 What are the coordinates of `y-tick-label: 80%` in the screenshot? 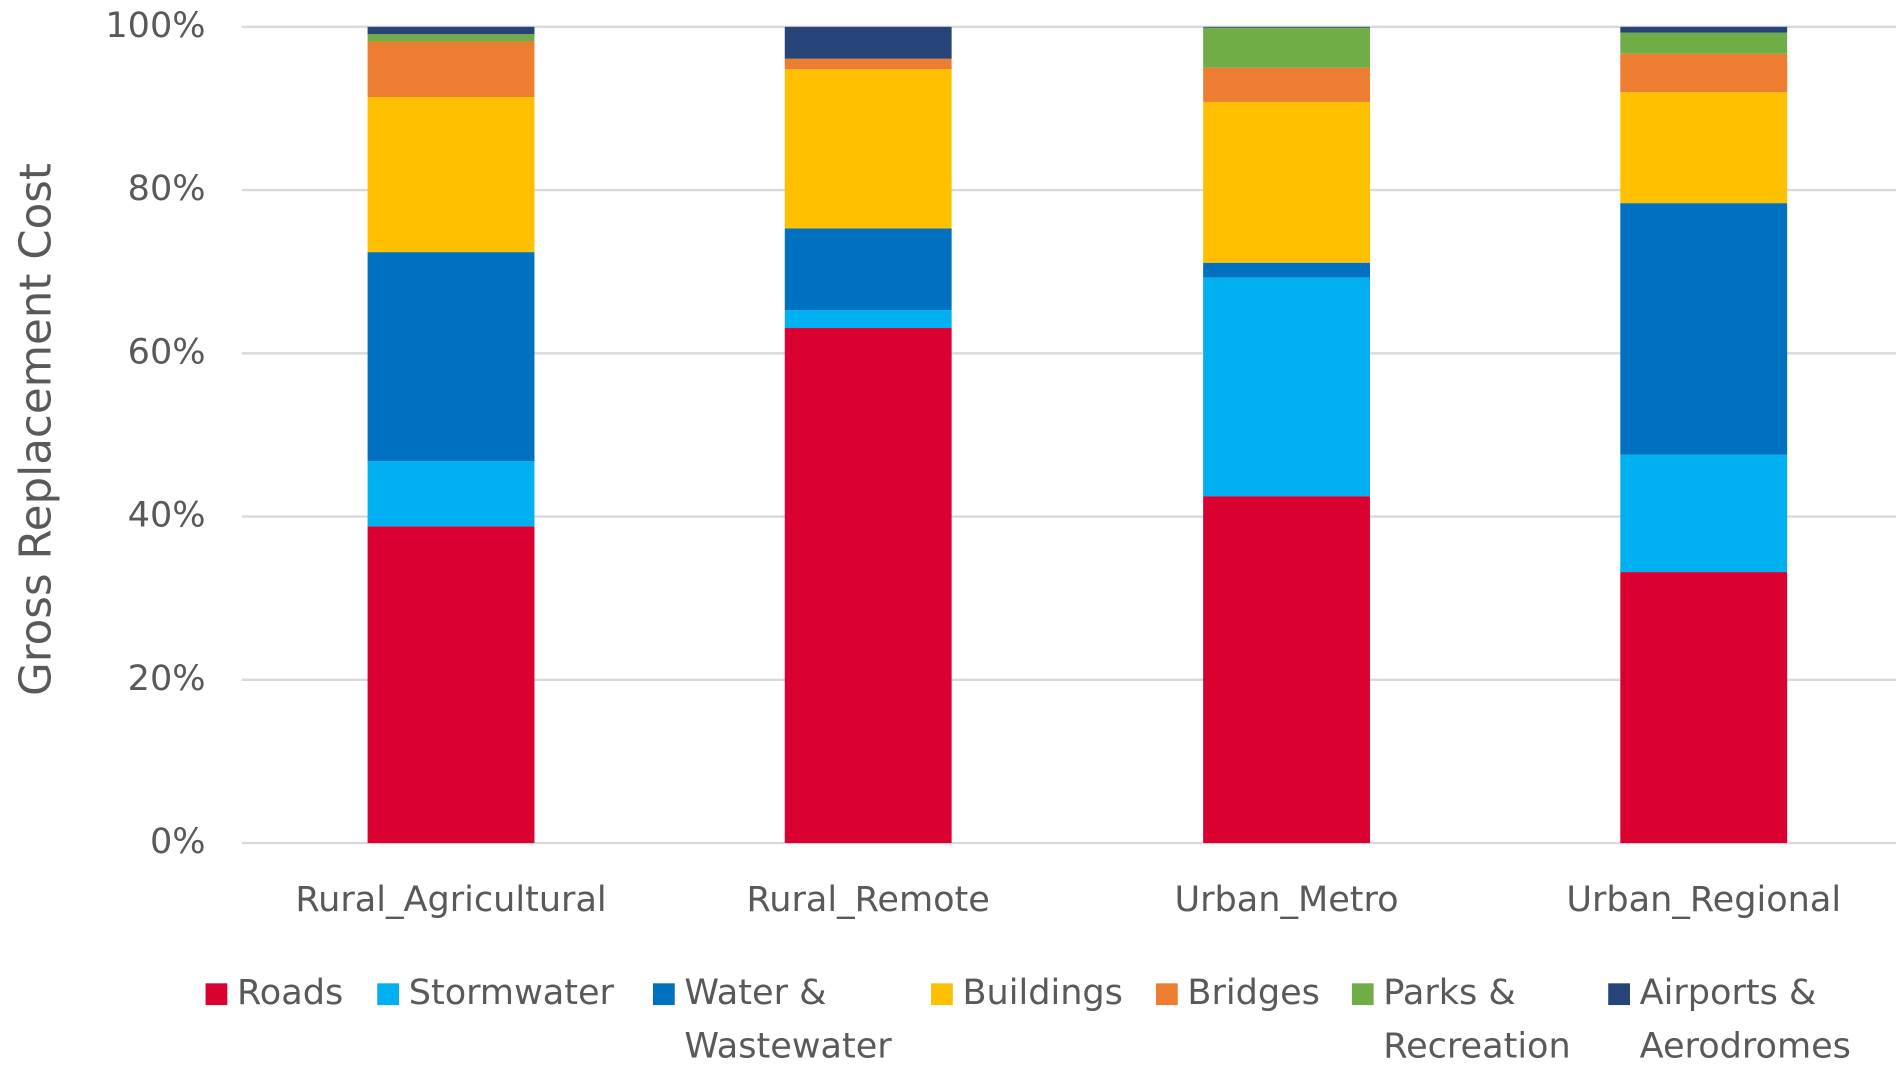 It's located at (167, 188).